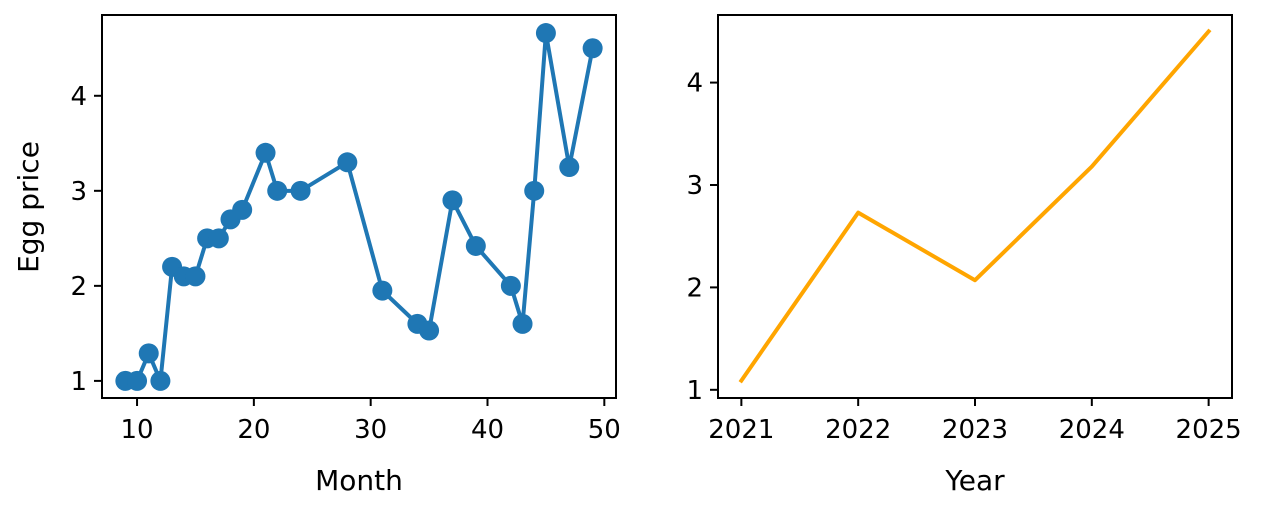  I want to click on x-tick-label: 40, so click(487, 430).